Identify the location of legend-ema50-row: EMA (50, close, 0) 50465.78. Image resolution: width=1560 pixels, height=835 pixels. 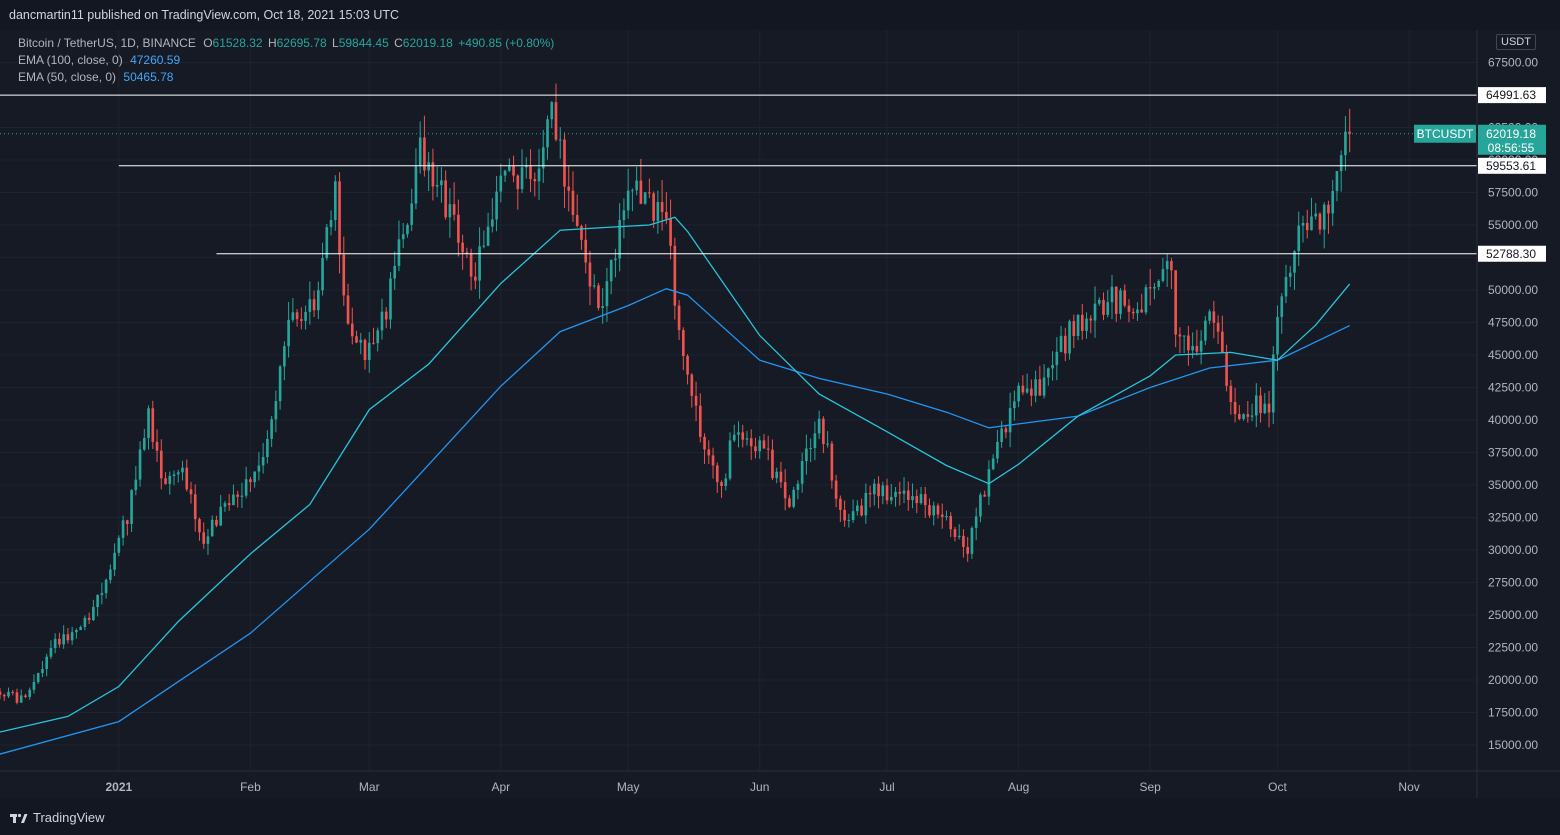
(286, 77).